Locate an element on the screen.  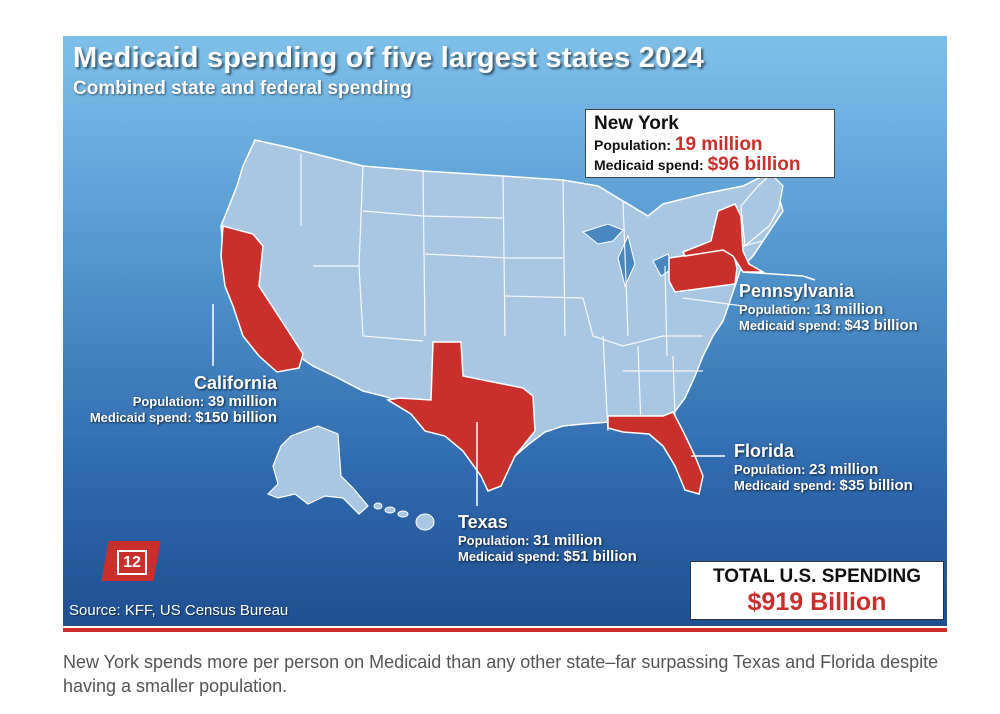
new-york-population: 19 million is located at coordinates (718, 144).